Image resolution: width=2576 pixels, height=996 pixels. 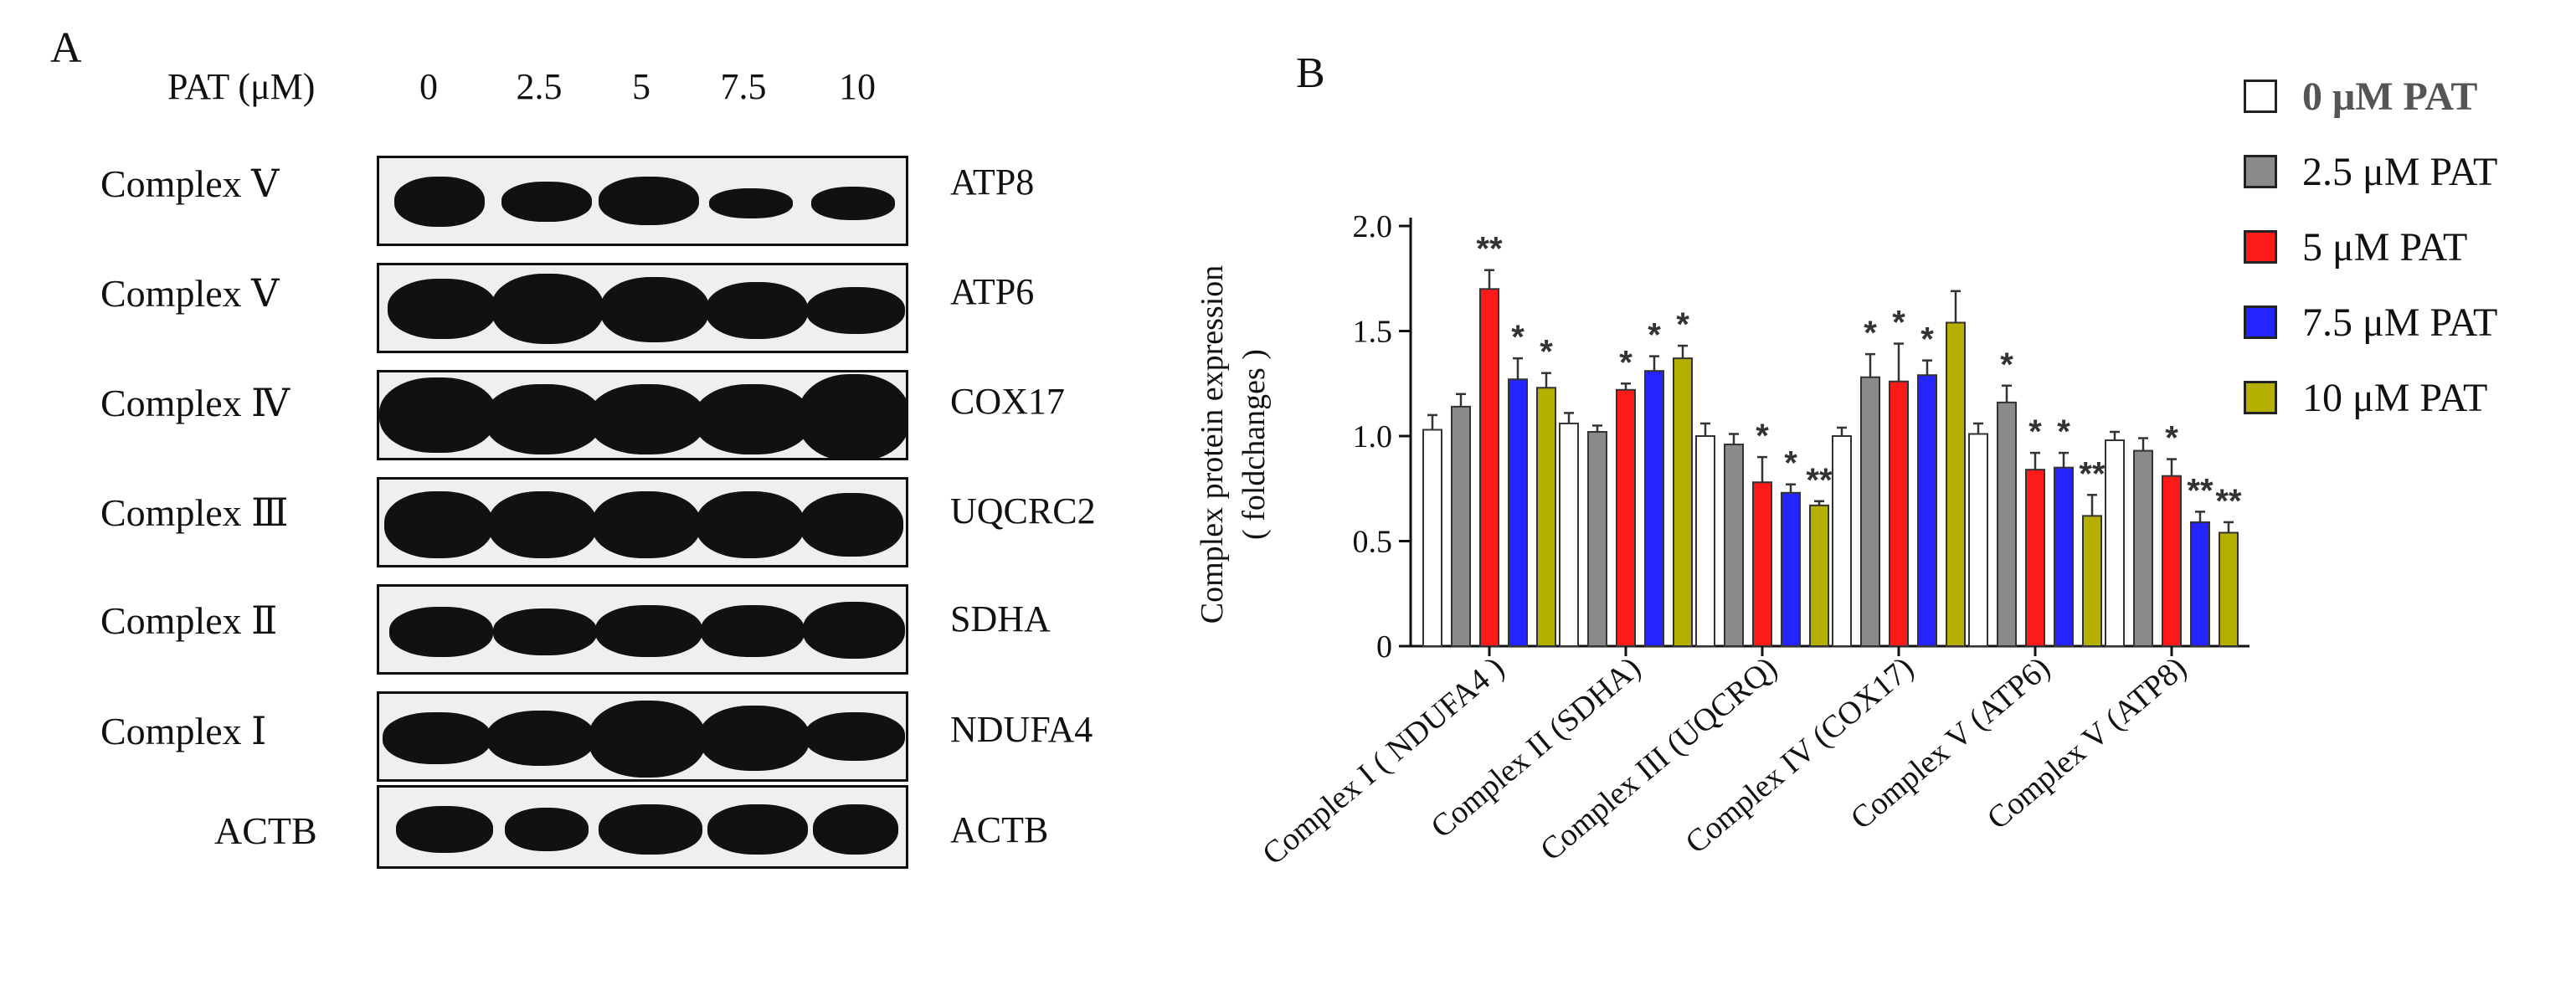 I want to click on legend-item-2-5um: 2.5 μM PAT, so click(x=2371, y=171).